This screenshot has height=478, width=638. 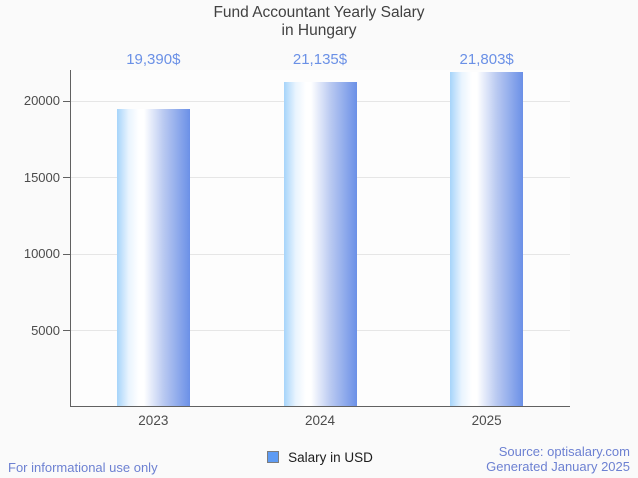 What do you see at coordinates (320, 244) in the screenshot?
I see `bar-2024` at bounding box center [320, 244].